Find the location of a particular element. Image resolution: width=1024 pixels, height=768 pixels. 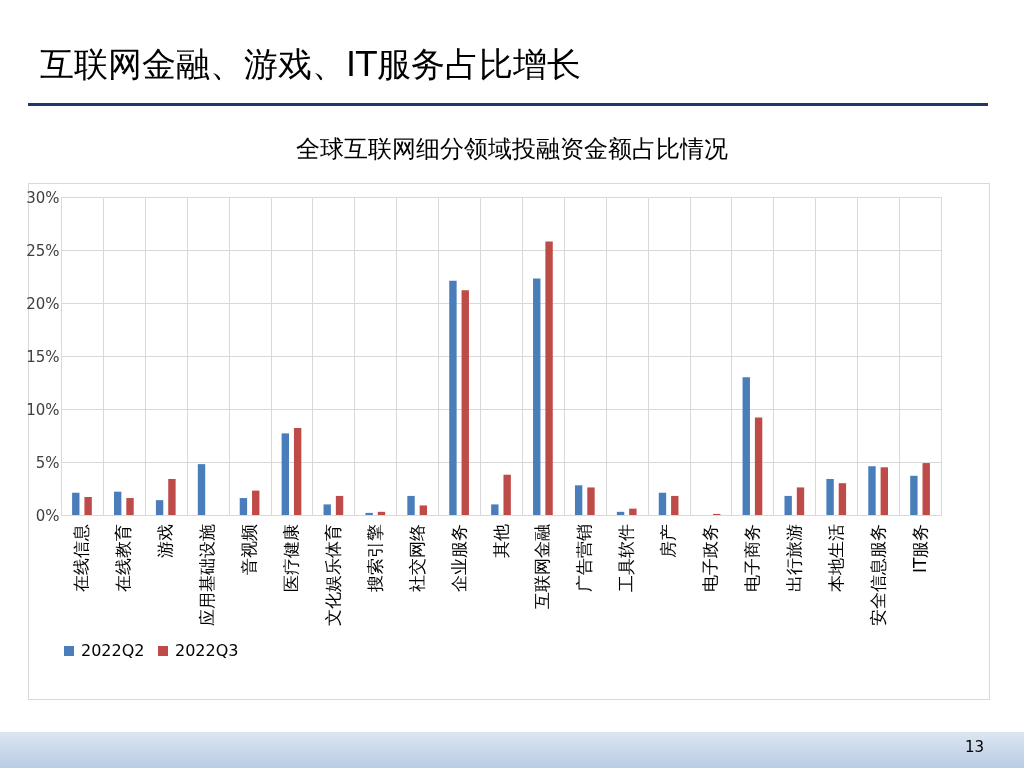

y-tick-label: 5% is located at coordinates (47, 462).